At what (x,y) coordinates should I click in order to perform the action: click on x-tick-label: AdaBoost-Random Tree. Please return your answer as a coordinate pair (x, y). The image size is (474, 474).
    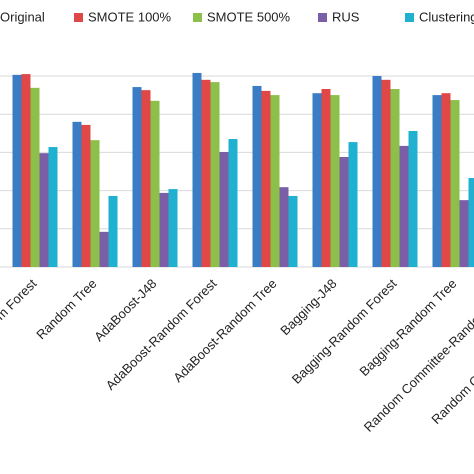
    Looking at the image, I should click on (224, 330).